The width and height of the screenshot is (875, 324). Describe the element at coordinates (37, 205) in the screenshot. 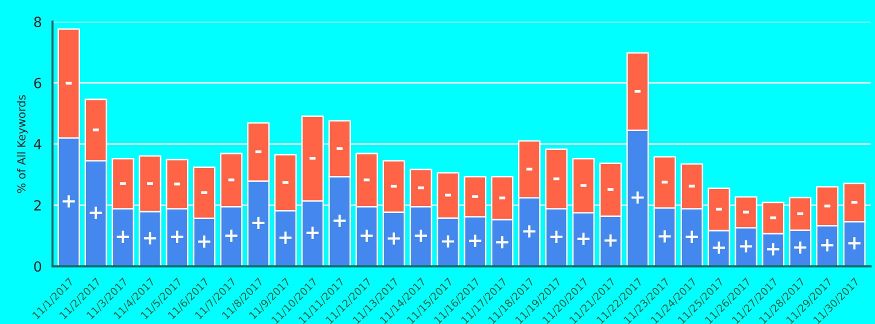

I see `y-tick-label: 2` at that location.